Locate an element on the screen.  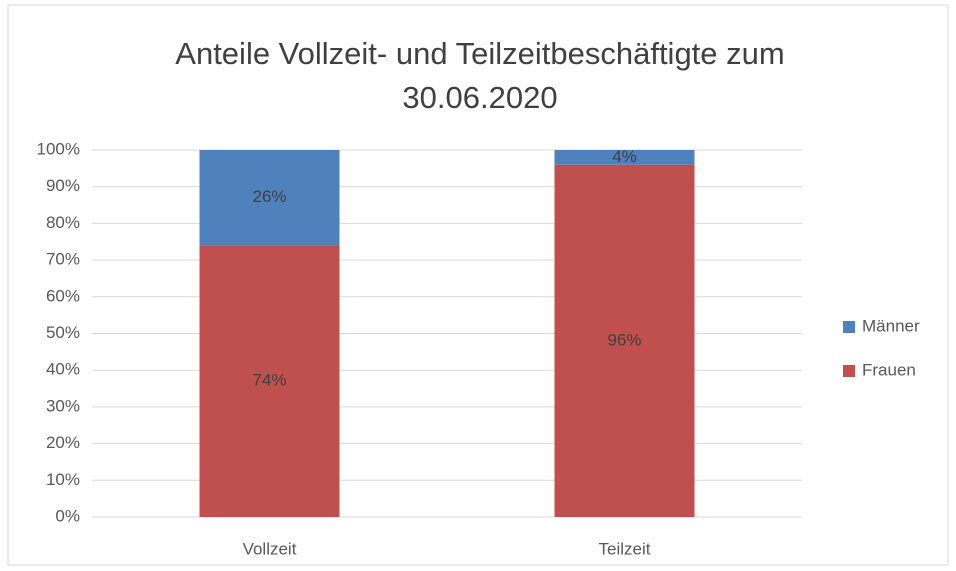
y-tick-label: 60% is located at coordinates (63, 295).